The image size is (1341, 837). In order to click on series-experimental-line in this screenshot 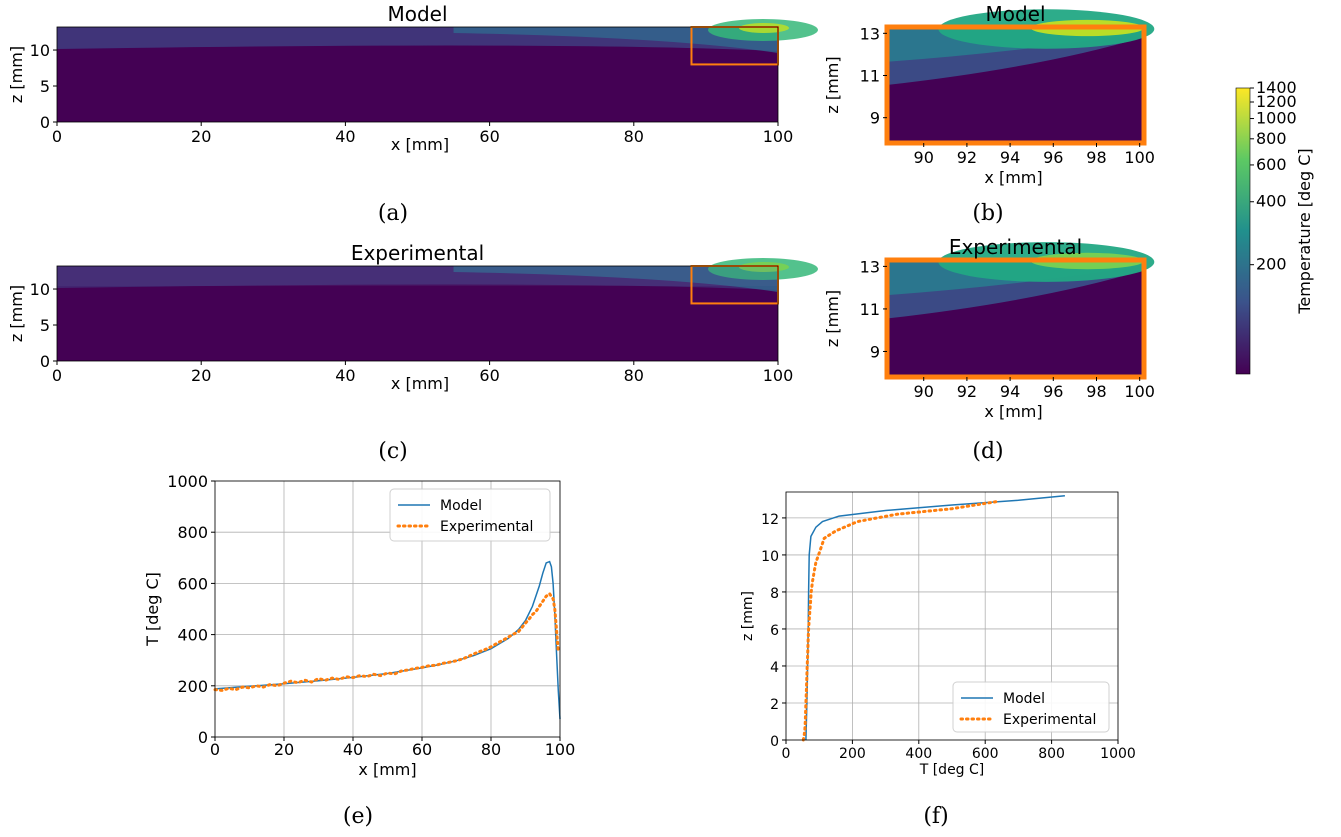, I will do `click(900, 620)`.